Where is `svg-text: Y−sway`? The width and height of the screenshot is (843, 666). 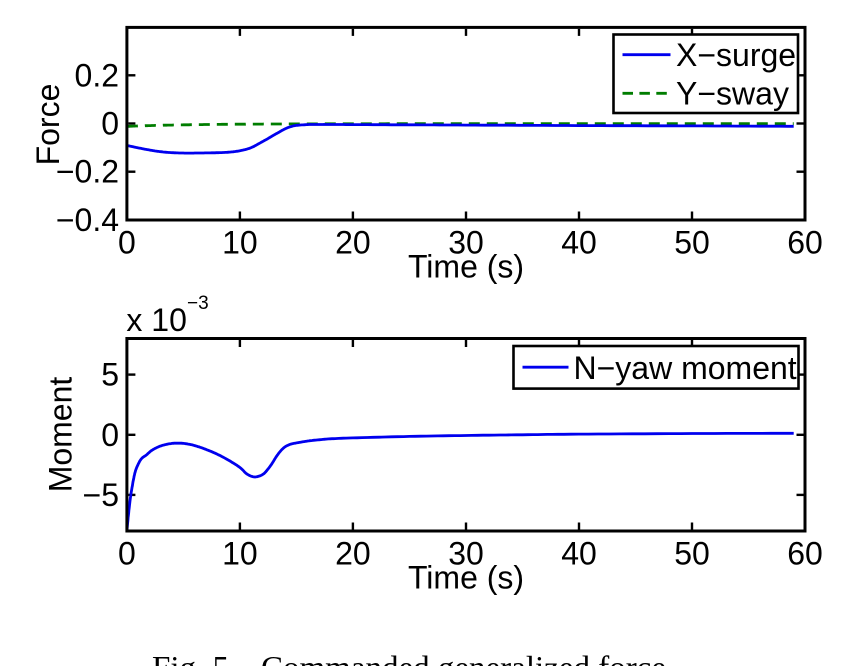
svg-text: Y−sway is located at coordinates (732, 94).